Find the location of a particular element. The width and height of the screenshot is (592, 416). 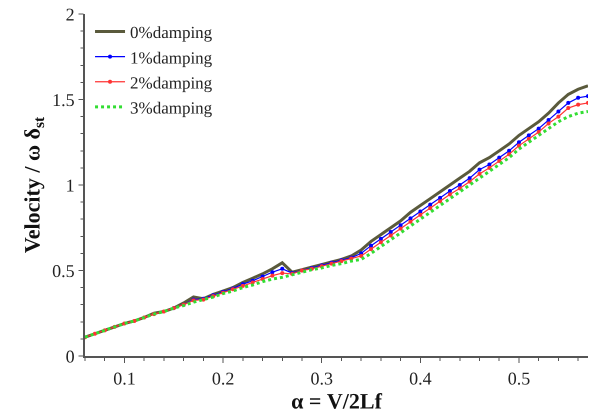

x-axis-title: α = V/2Lf is located at coordinates (337, 401).